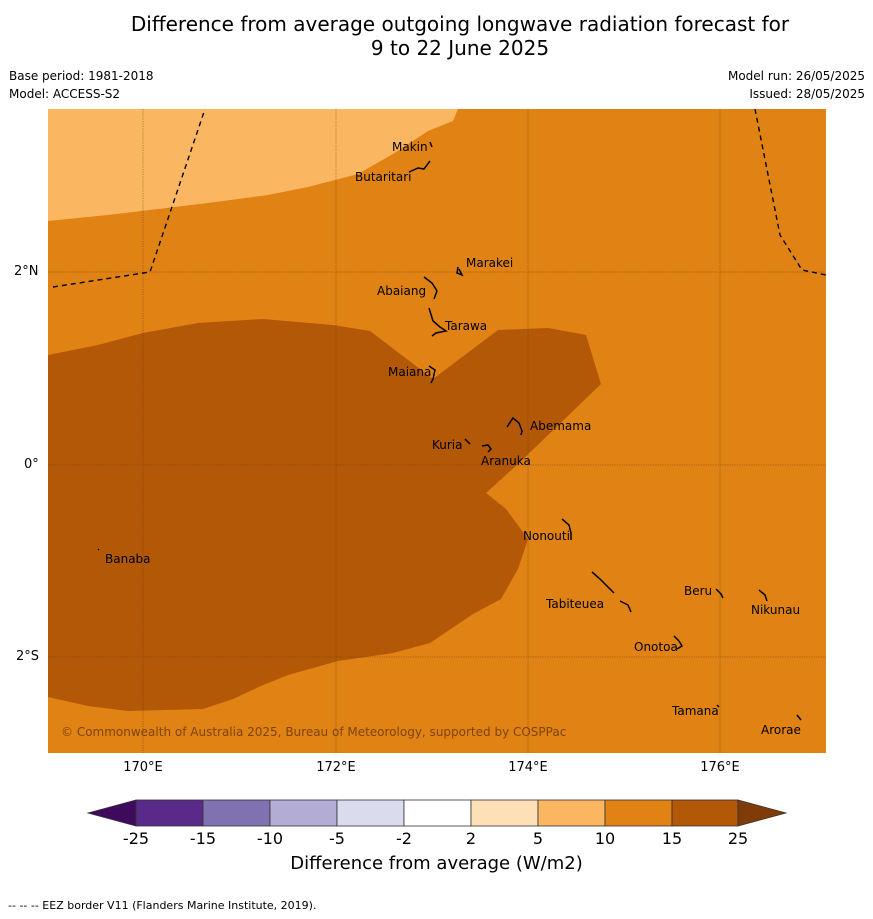 The width and height of the screenshot is (873, 919). What do you see at coordinates (26, 271) in the screenshot?
I see `lat-label-2n: 2°N` at bounding box center [26, 271].